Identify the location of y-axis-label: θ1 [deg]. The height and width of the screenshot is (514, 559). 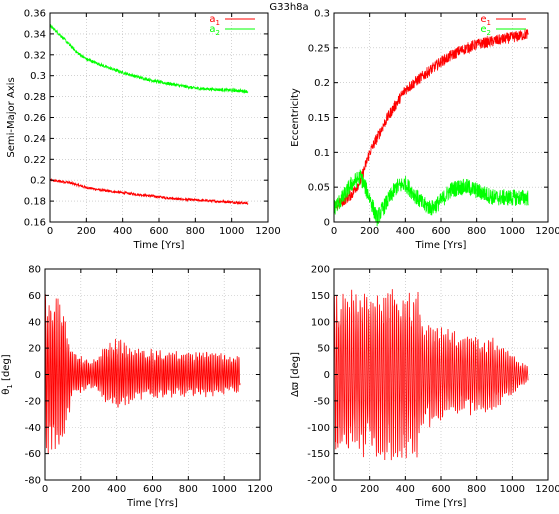
(7, 374).